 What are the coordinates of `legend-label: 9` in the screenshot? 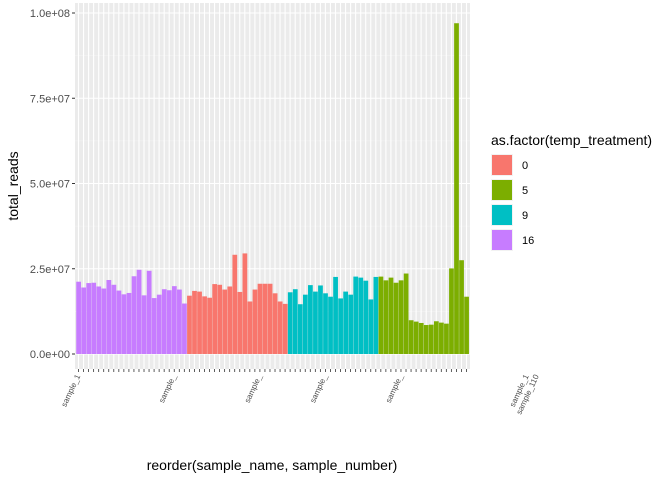 It's located at (525, 216).